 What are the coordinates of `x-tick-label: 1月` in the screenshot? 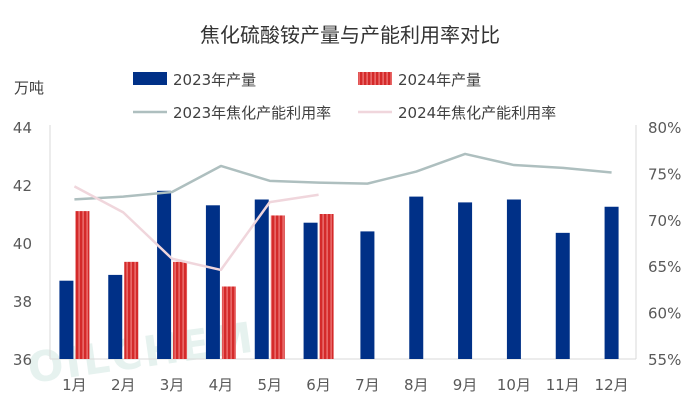 It's located at (74, 385).